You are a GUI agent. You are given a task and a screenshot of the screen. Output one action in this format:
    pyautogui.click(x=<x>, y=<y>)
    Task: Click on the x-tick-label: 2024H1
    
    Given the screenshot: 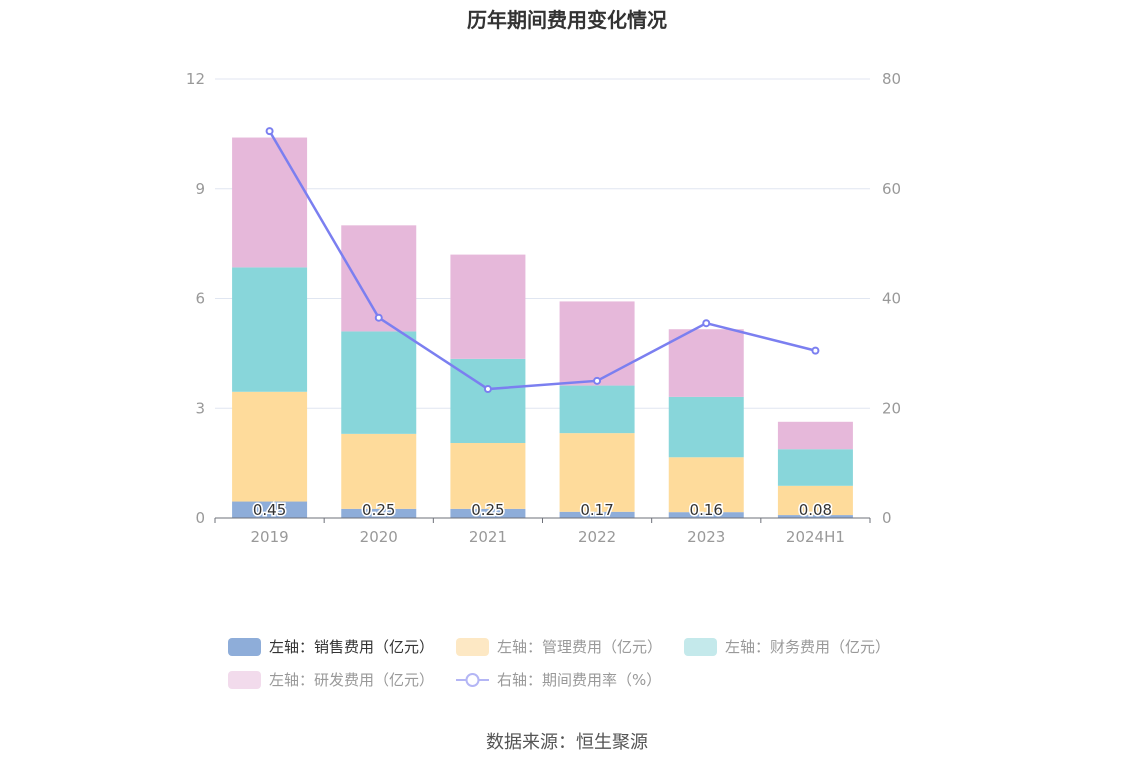 What is the action you would take?
    pyautogui.click(x=815, y=537)
    